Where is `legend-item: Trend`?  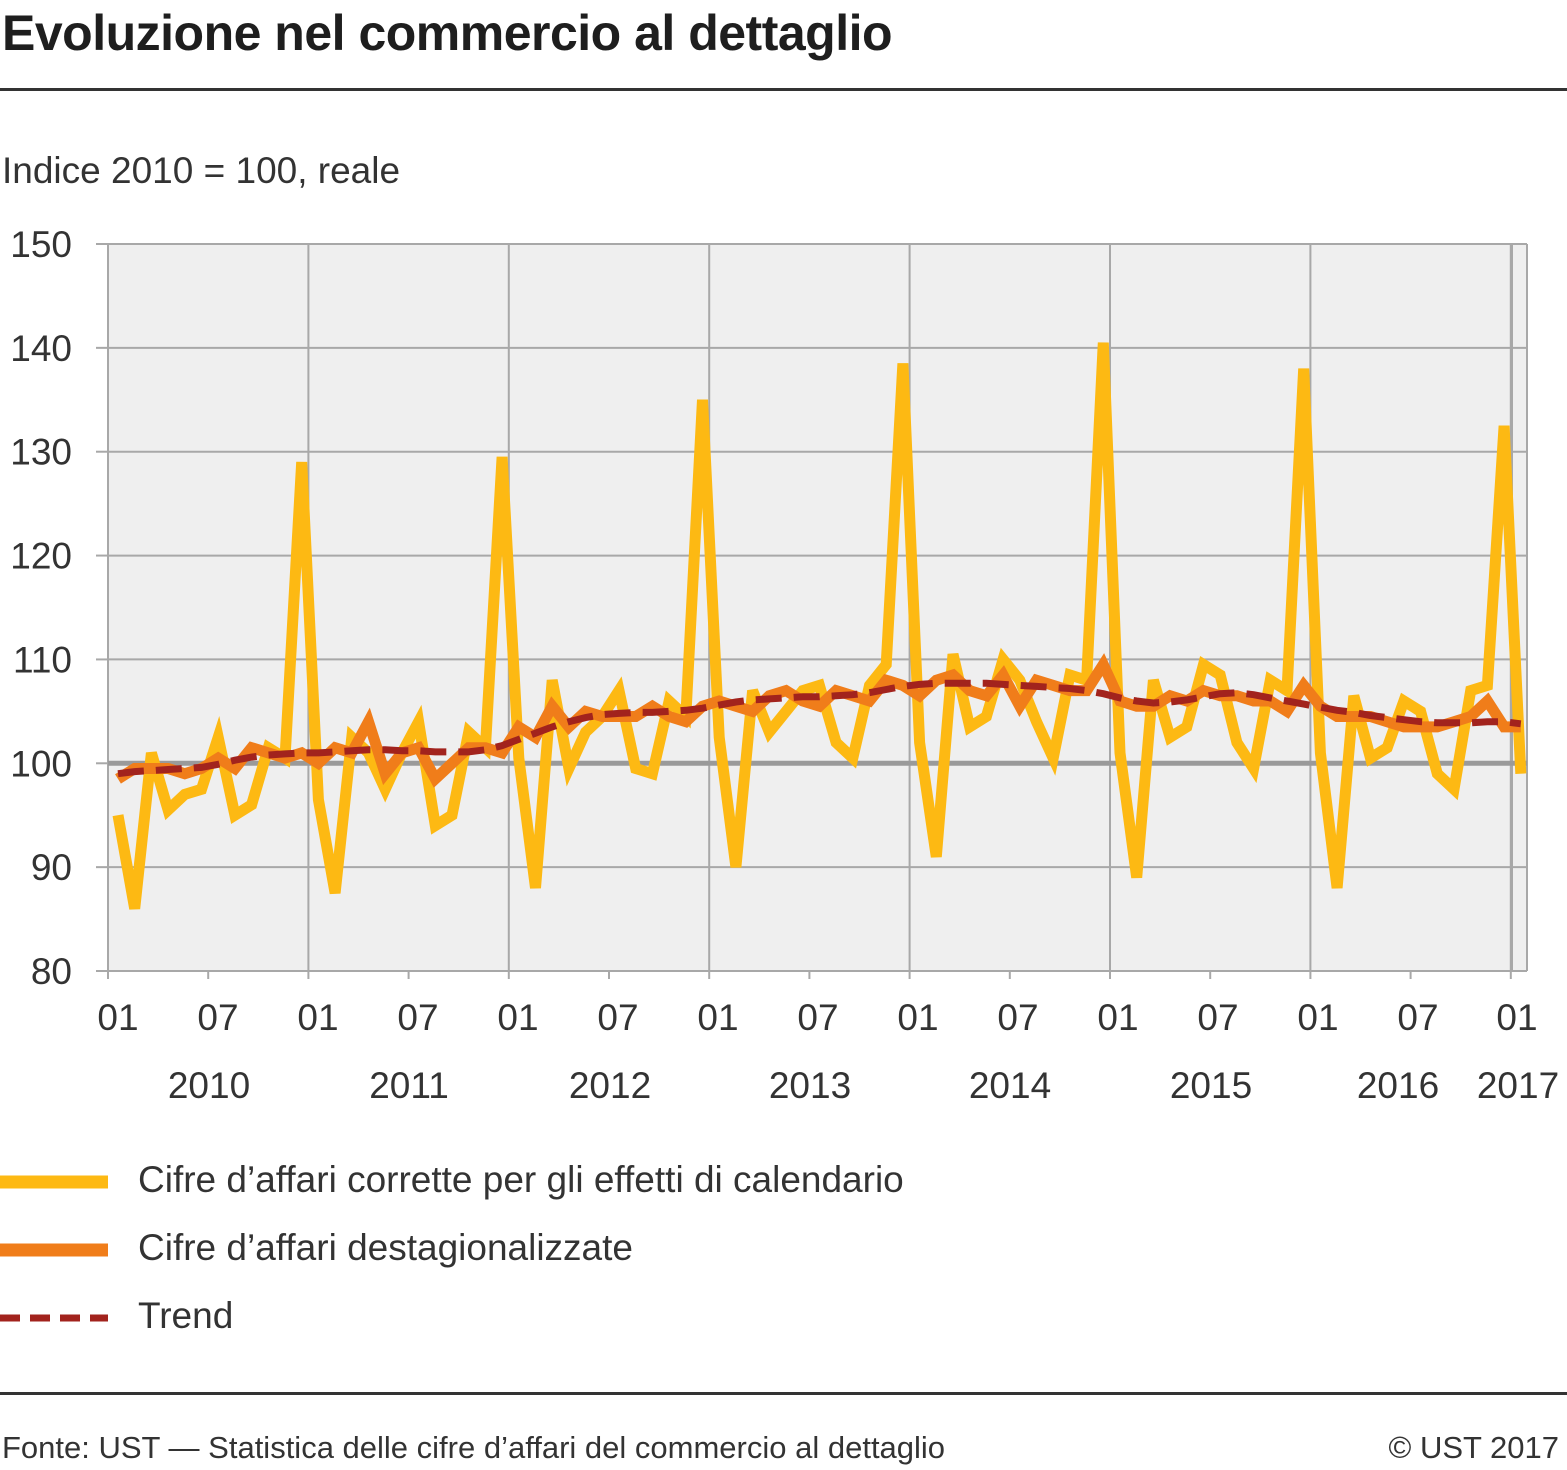
legend-item: Trend is located at coordinates (550, 1316).